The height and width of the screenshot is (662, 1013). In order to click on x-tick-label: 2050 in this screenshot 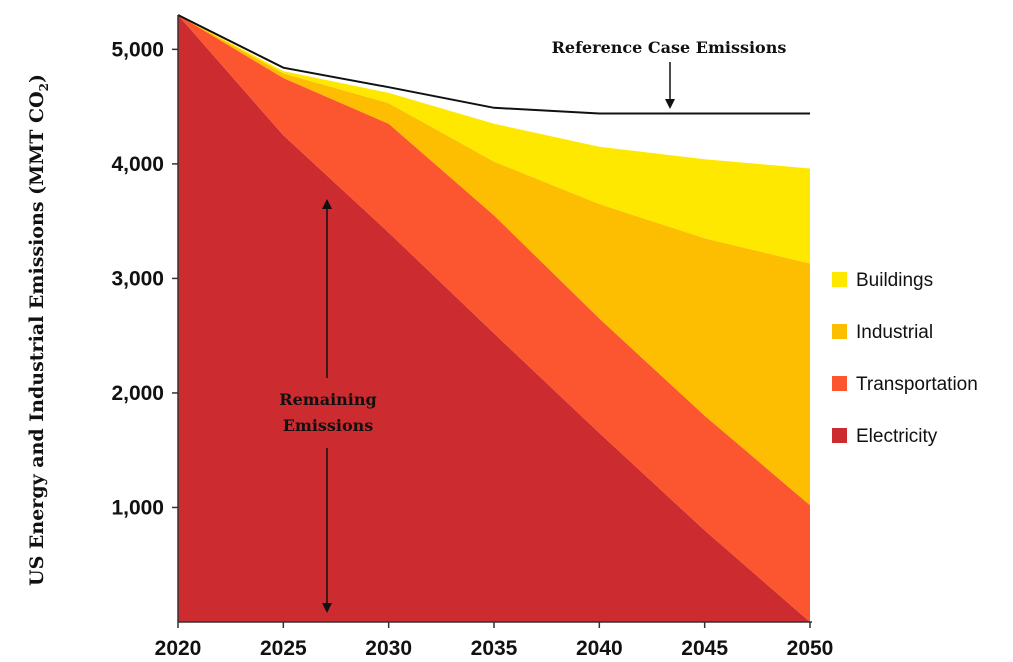, I will do `click(810, 648)`.